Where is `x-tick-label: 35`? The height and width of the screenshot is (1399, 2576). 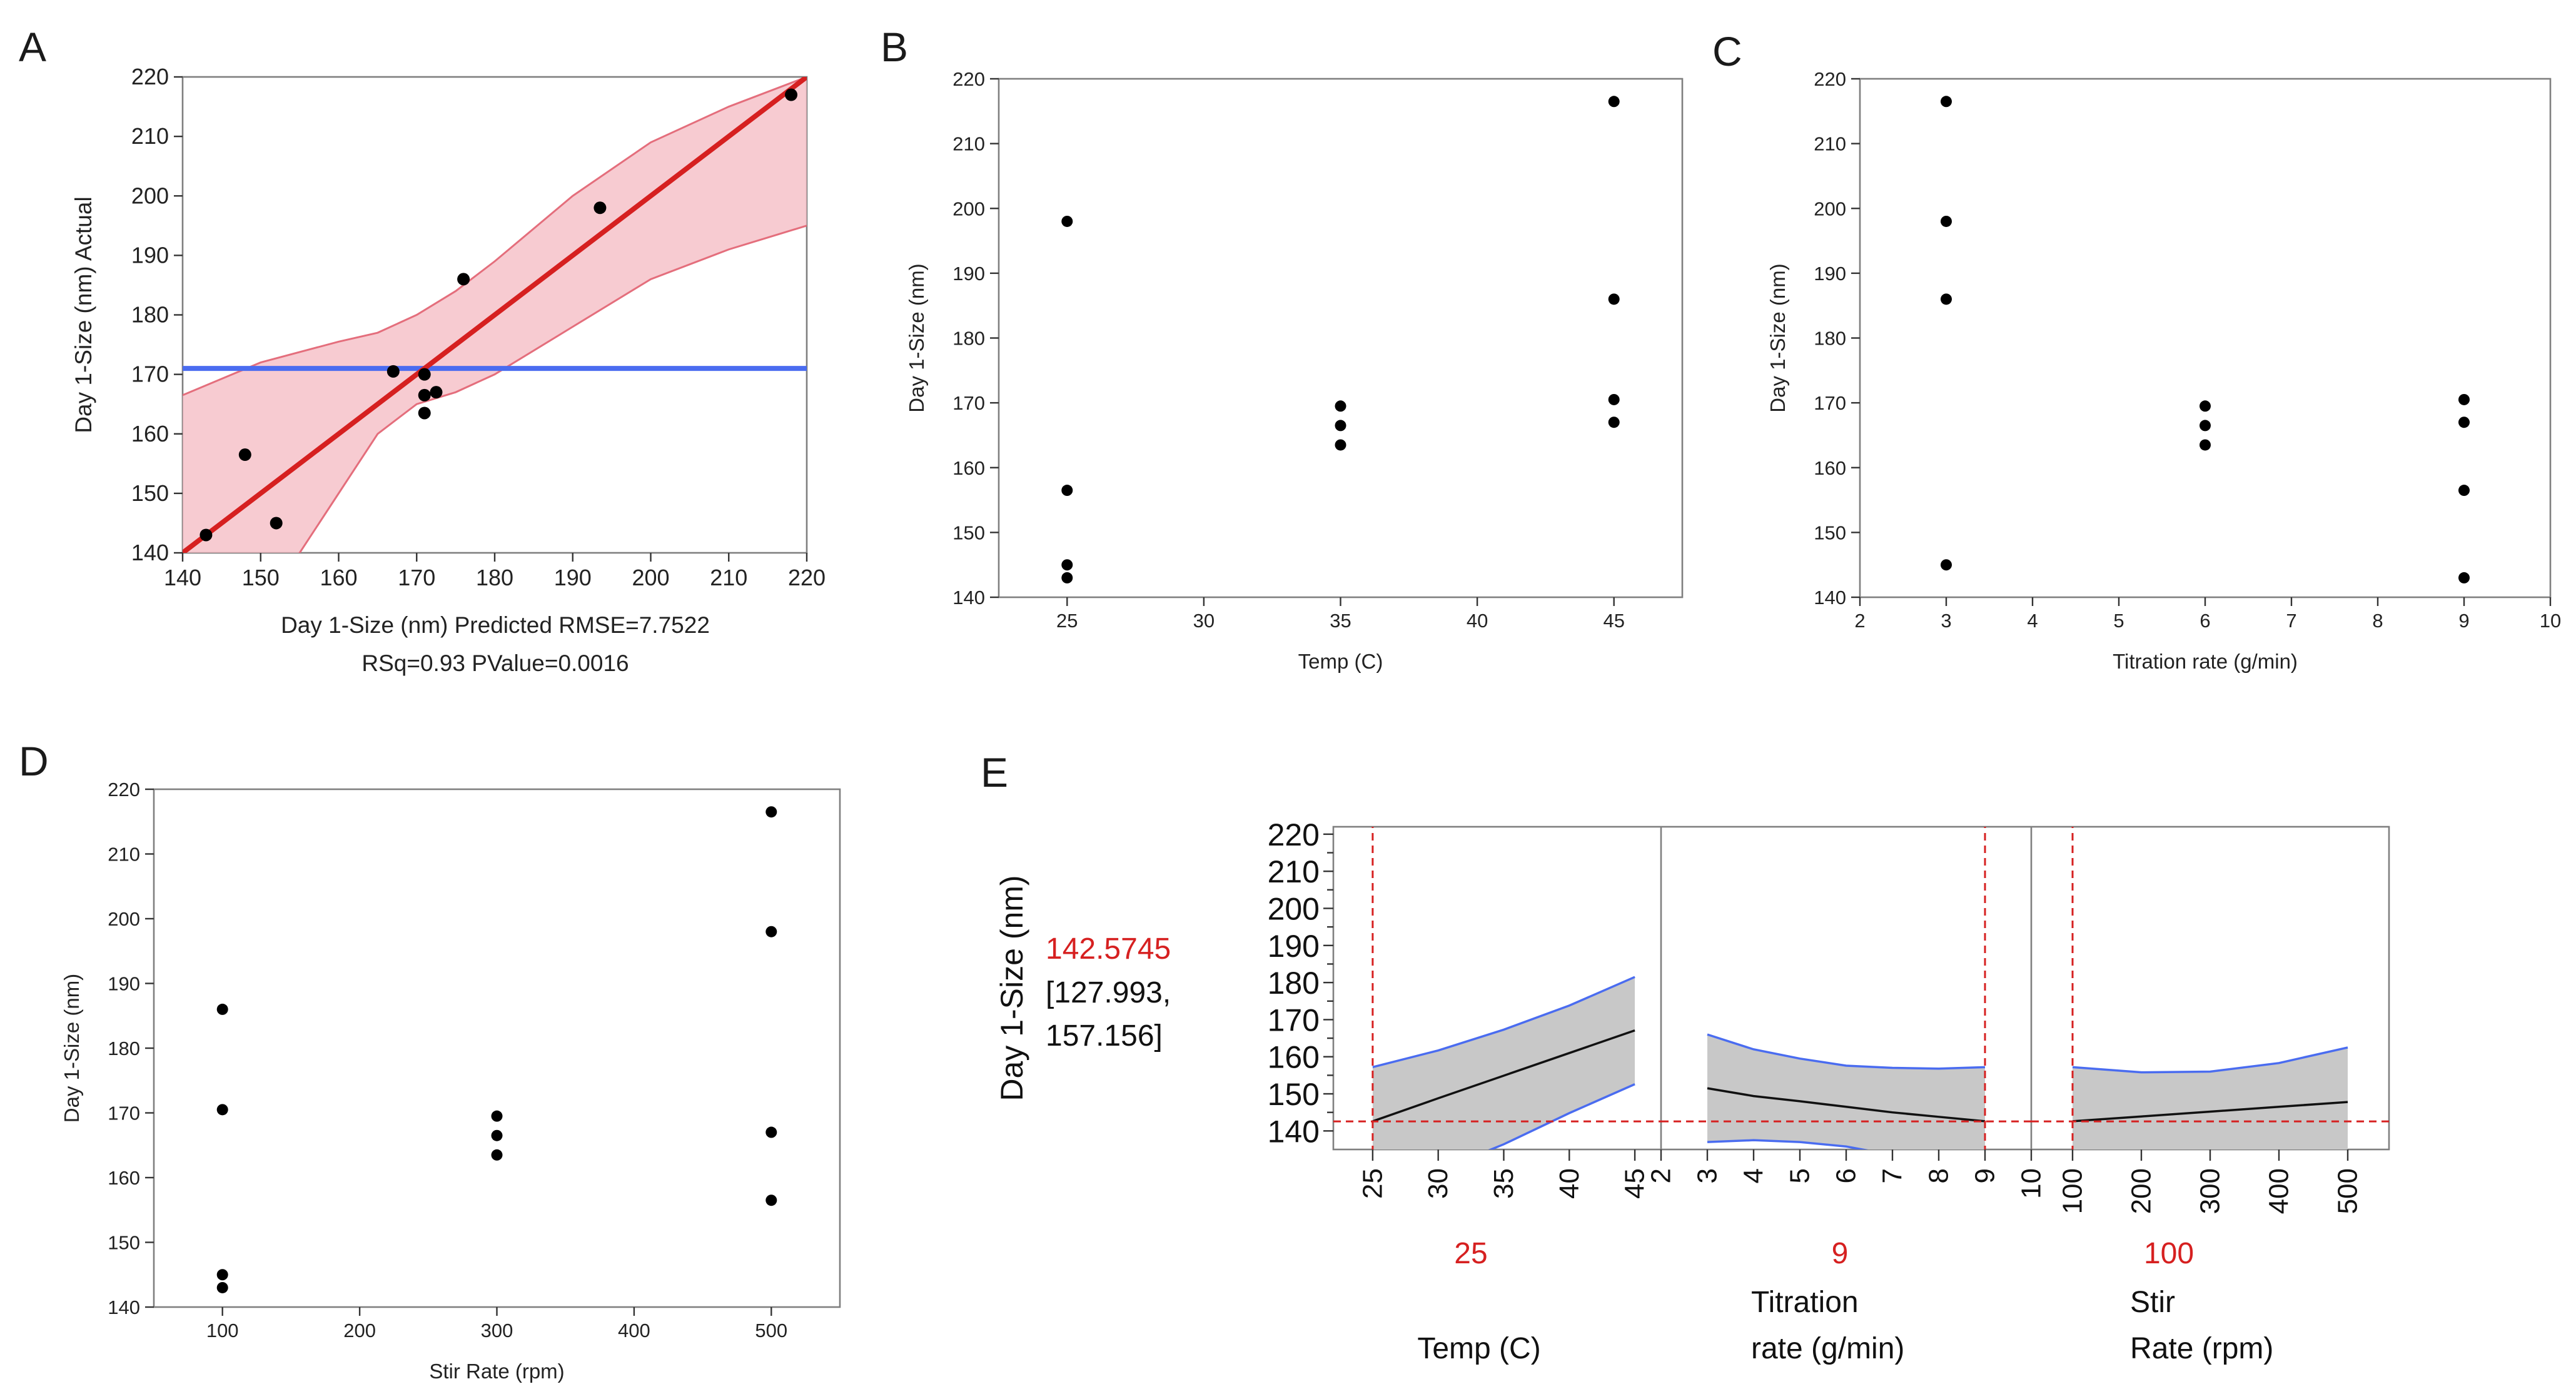 x-tick-label: 35 is located at coordinates (1503, 1184).